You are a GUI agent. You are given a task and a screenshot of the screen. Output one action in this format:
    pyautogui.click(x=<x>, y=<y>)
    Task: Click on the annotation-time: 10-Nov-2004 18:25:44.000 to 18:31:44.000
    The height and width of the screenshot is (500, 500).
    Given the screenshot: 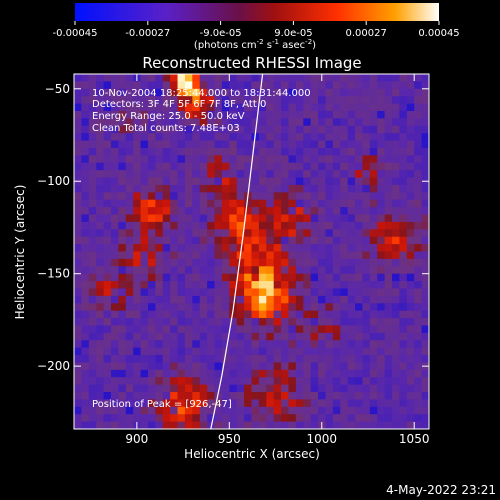 What is the action you would take?
    pyautogui.click(x=201, y=93)
    